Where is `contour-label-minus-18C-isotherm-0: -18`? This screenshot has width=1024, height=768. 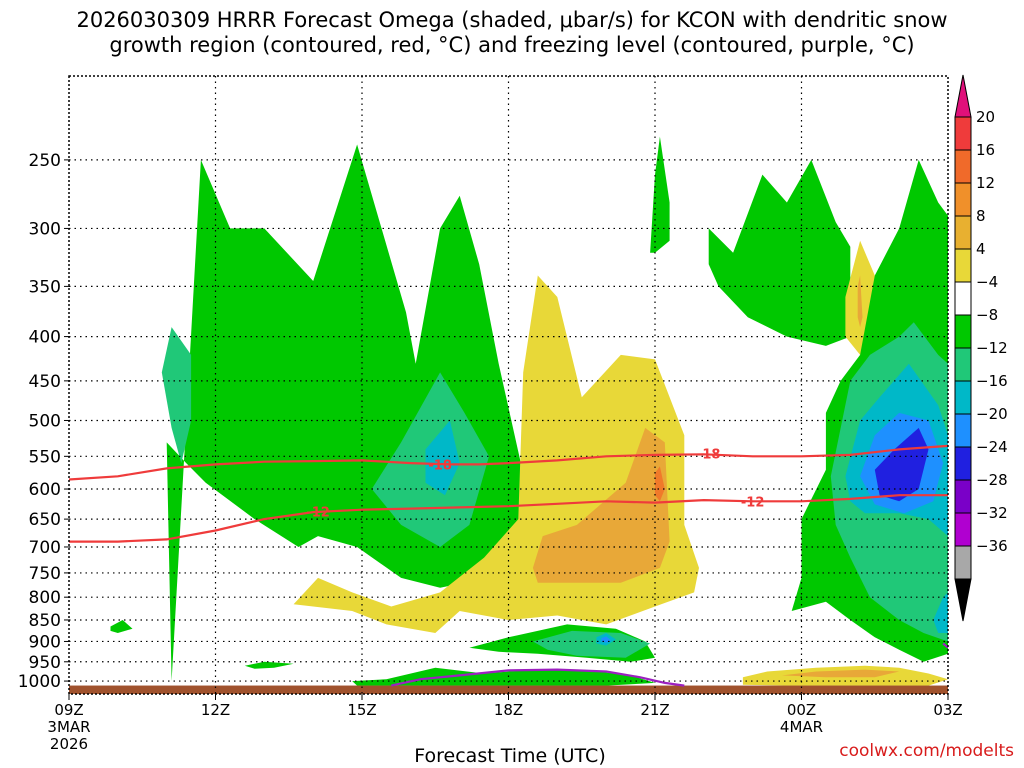
contour-label-minus-18C-isotherm-0: -18 is located at coordinates (440, 465).